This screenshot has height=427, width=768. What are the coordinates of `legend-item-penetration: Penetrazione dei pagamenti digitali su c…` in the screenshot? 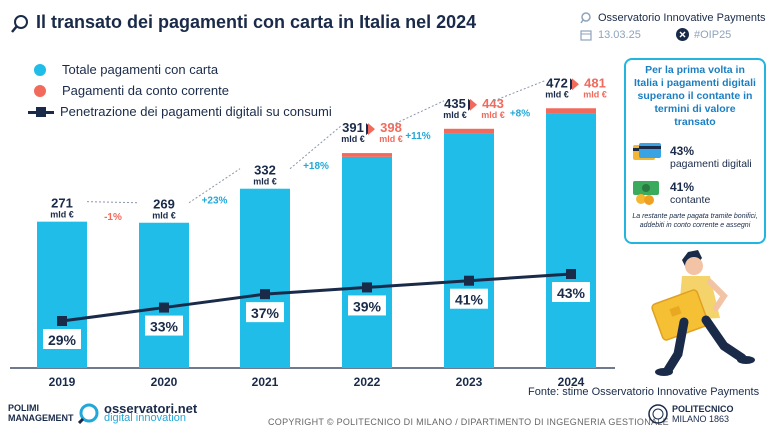 It's located at (180, 111).